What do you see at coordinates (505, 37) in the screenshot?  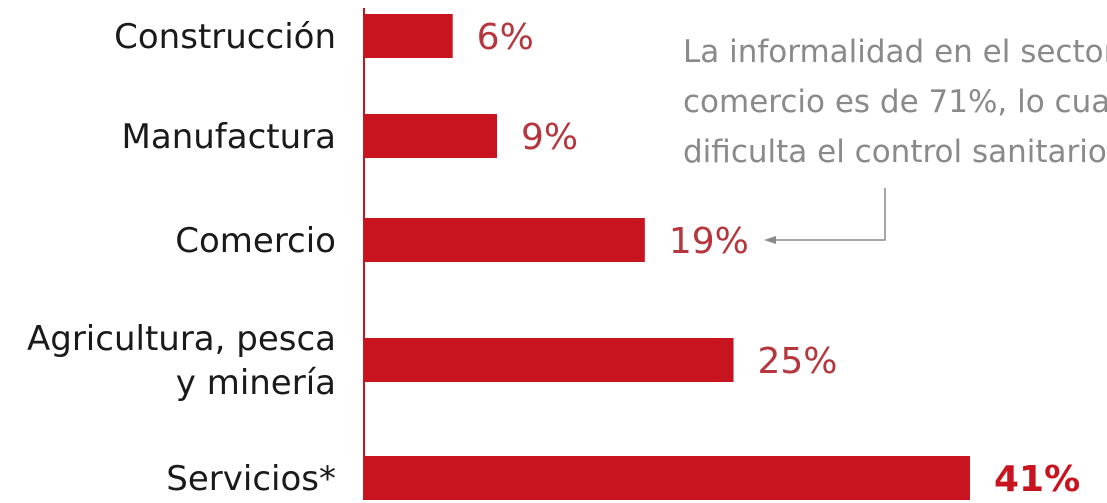 I see `value-label-0: 6%` at bounding box center [505, 37].